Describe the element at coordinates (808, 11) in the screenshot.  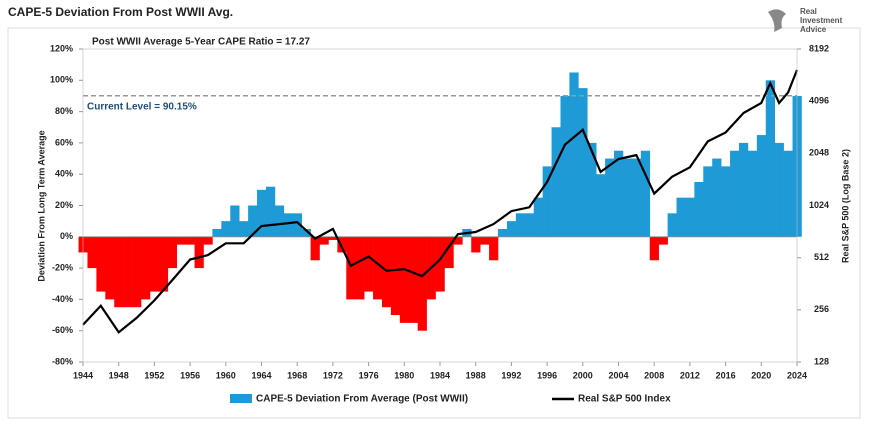
I see `logo-text: Real` at that location.